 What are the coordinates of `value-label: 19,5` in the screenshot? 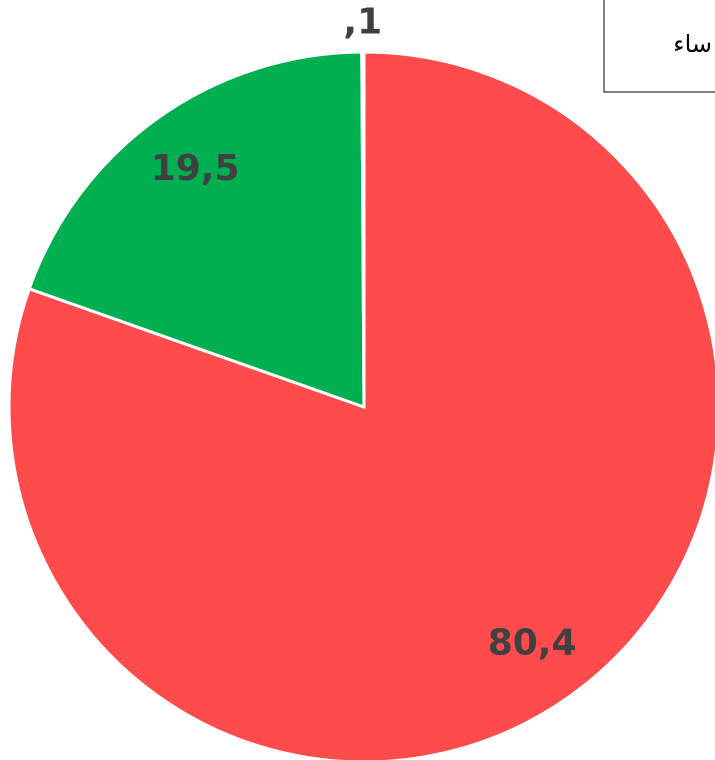 It's located at (195, 168).